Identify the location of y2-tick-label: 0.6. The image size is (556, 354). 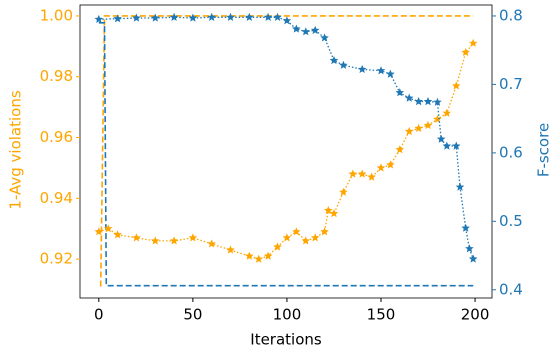
(511, 152).